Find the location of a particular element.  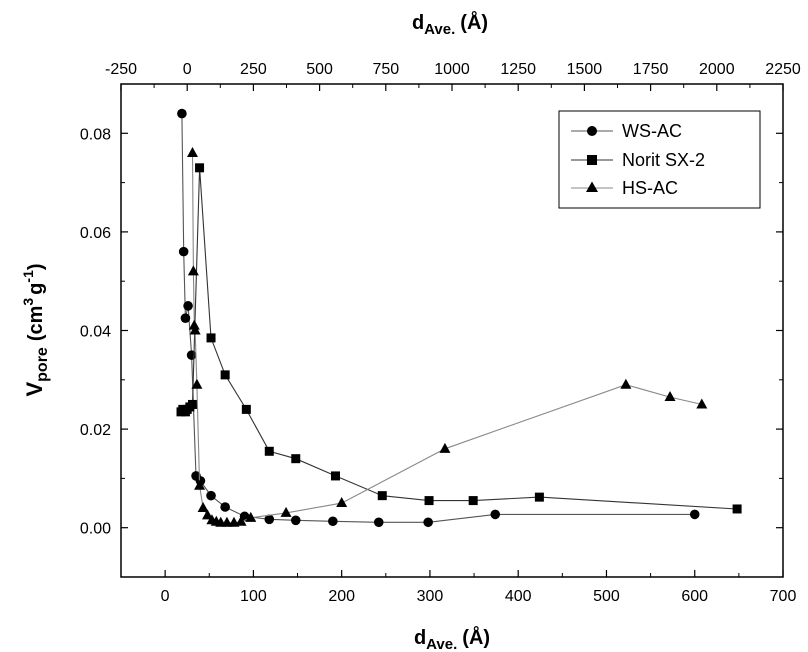

x-tick-label: 200 is located at coordinates (341, 596).